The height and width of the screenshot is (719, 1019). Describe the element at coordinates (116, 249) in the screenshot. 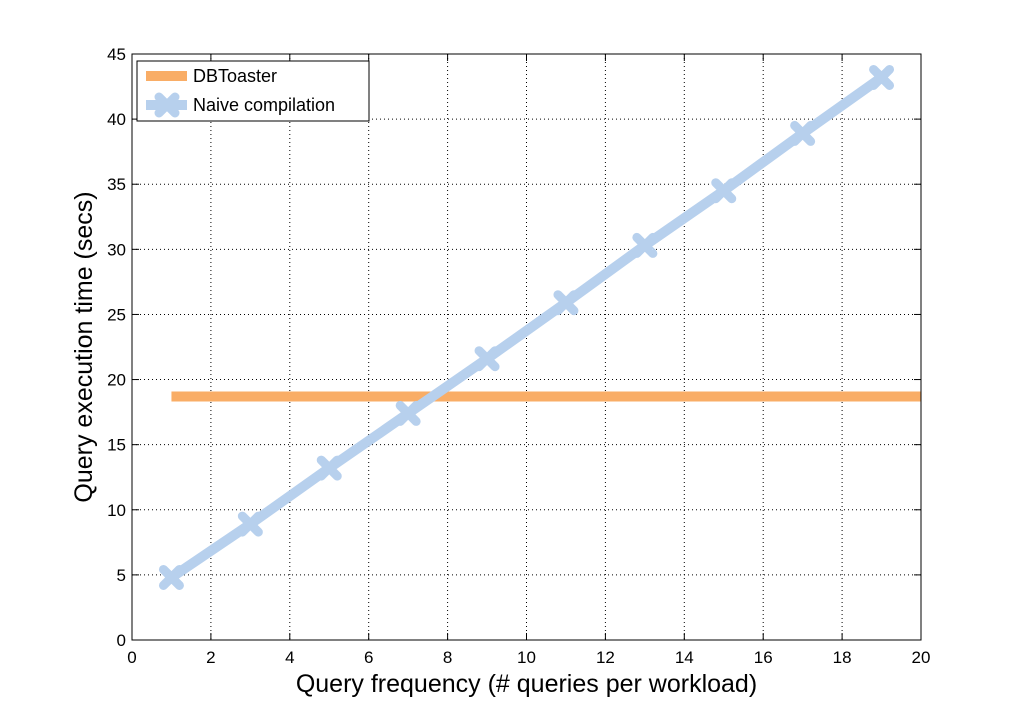

I see `y-tick-label: 30` at that location.